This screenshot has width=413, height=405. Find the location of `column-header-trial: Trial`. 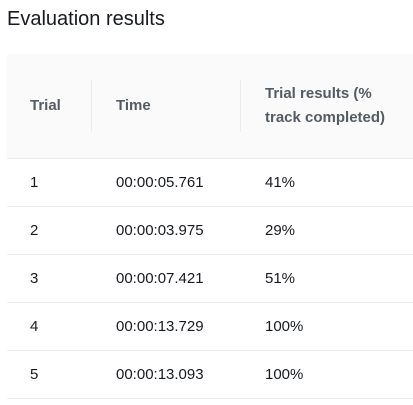

column-header-trial: Trial is located at coordinates (49, 106).